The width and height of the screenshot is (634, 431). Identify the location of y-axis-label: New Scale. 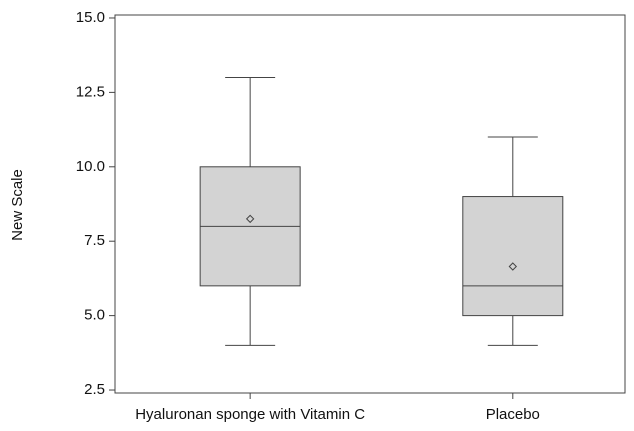
(17, 205).